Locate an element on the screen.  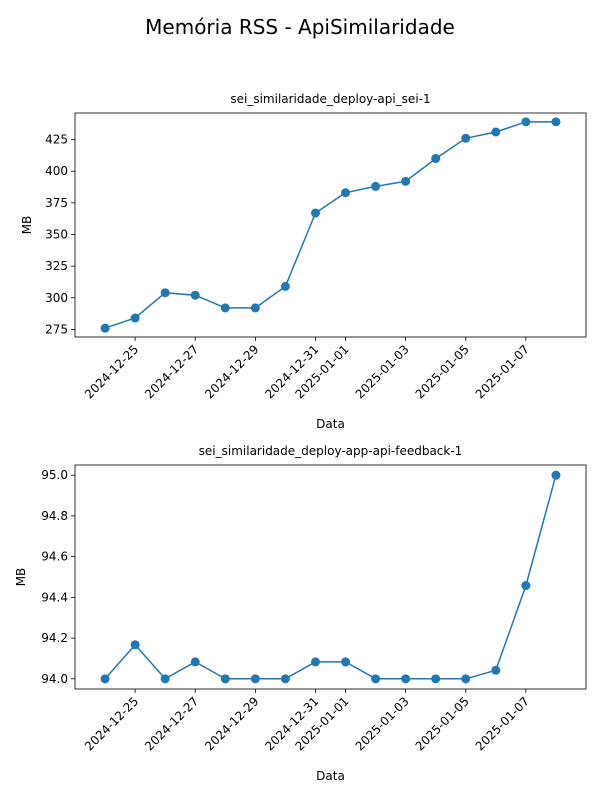
figure-title: Memória RSS - ApiSimilaridade is located at coordinates (300, 27).